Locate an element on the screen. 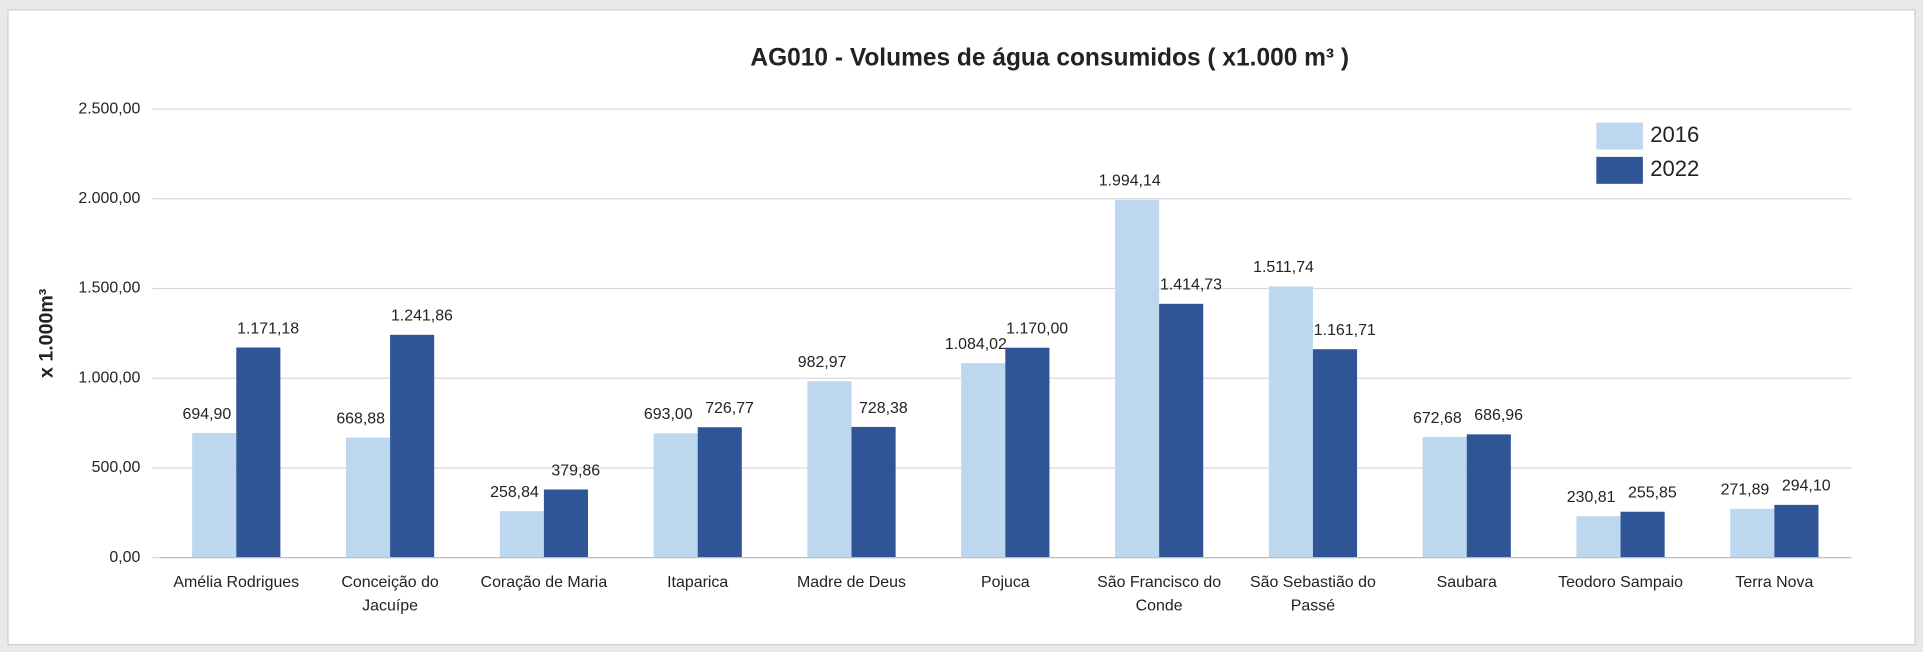 The height and width of the screenshot is (652, 1923). x-tick-label-box: São Francisco do Conde is located at coordinates (1159, 593).